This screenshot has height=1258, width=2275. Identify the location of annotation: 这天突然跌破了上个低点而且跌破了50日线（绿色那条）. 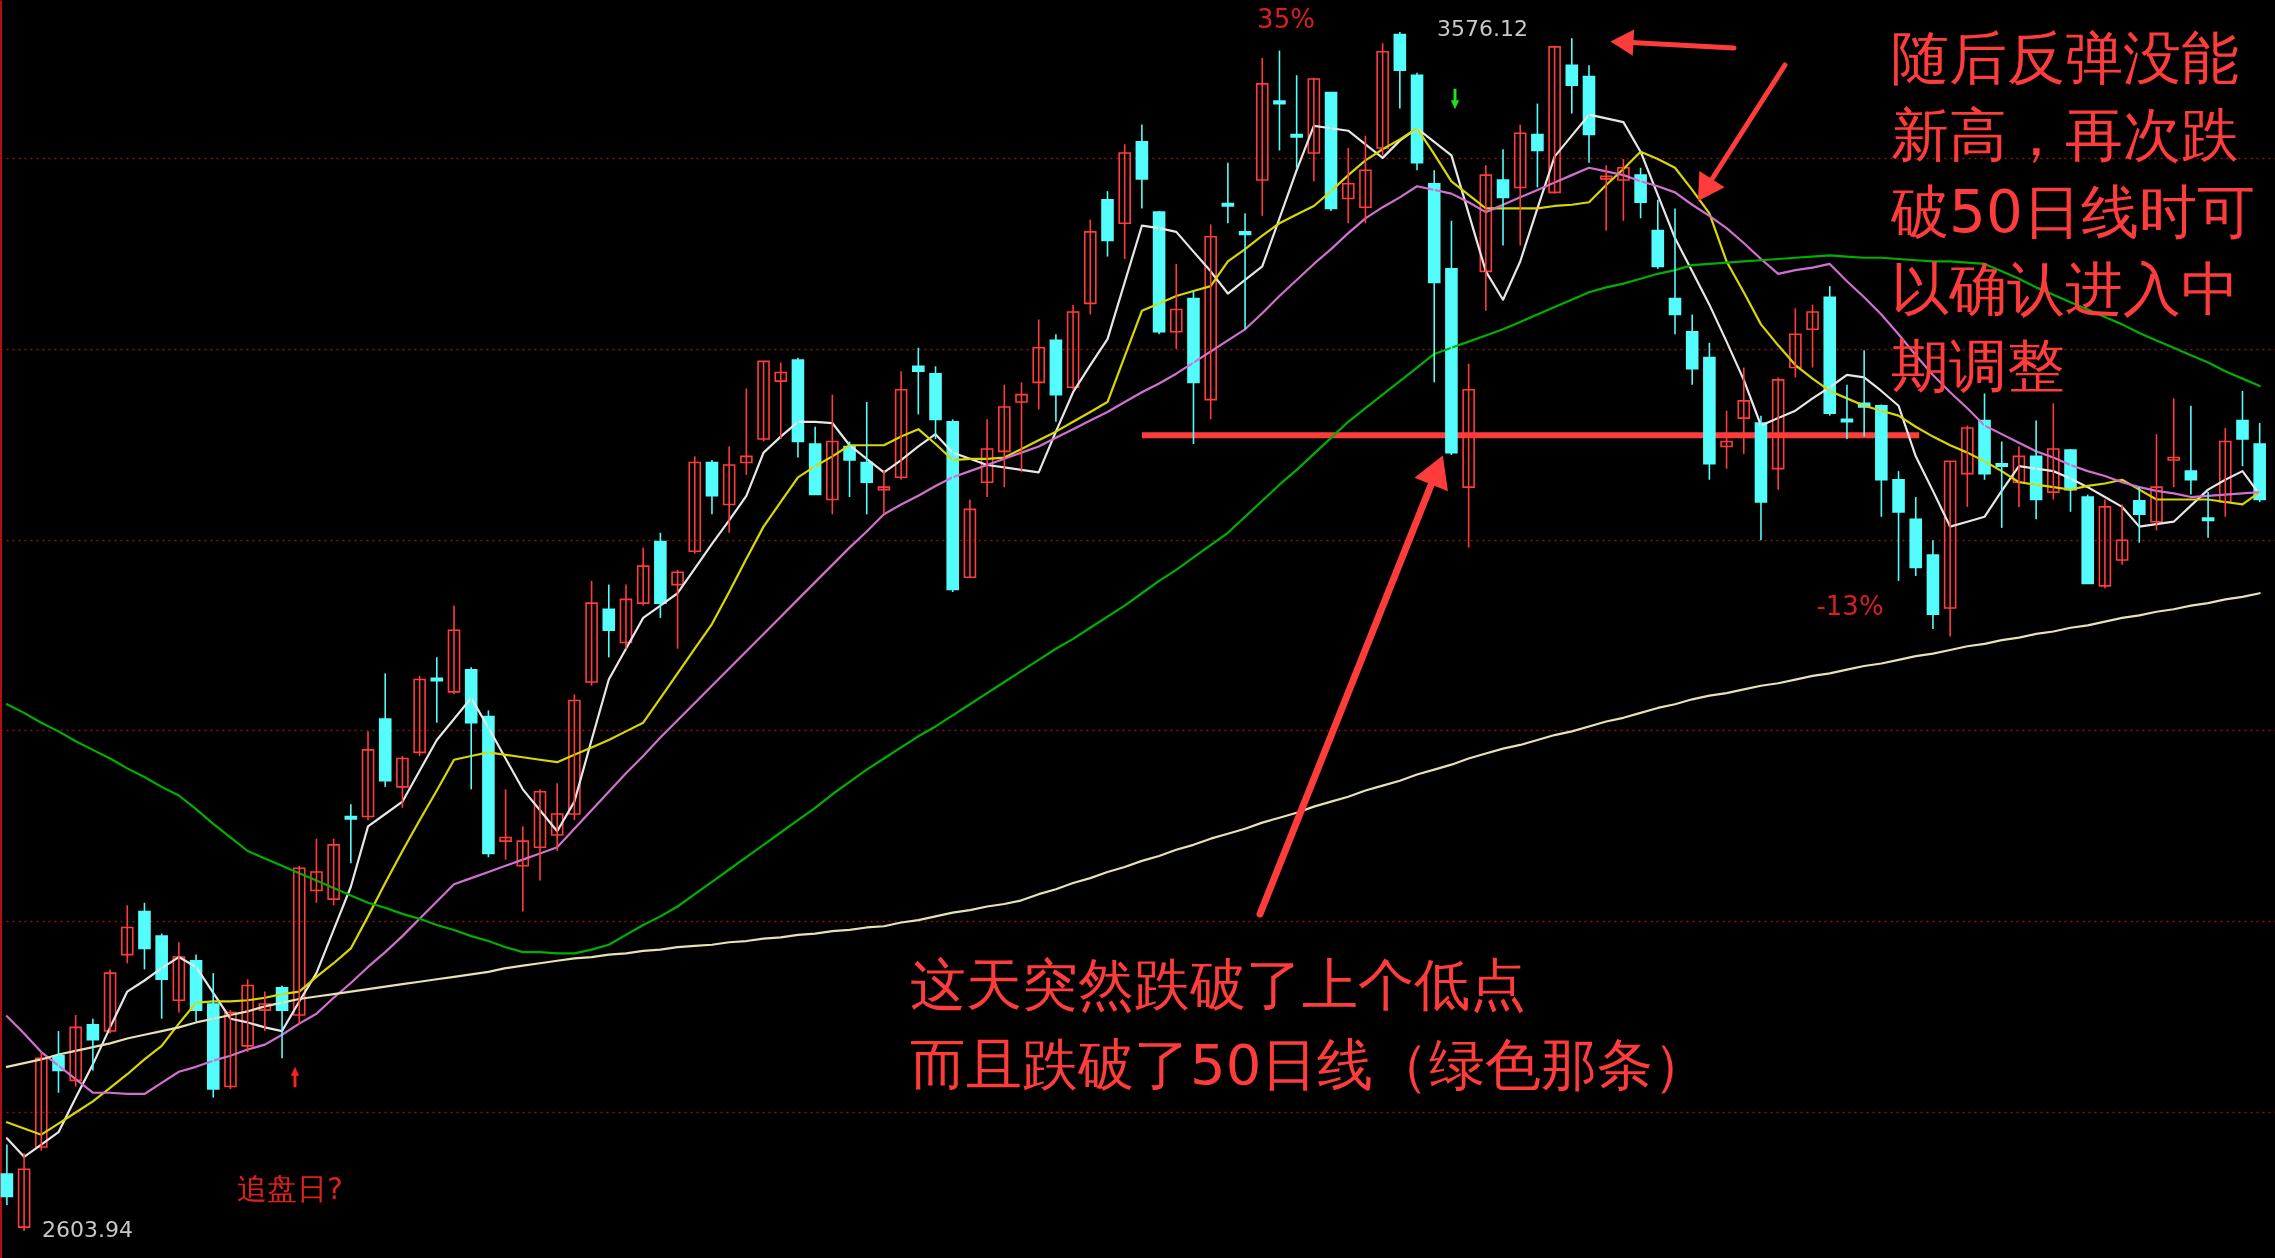
(1310, 1024).